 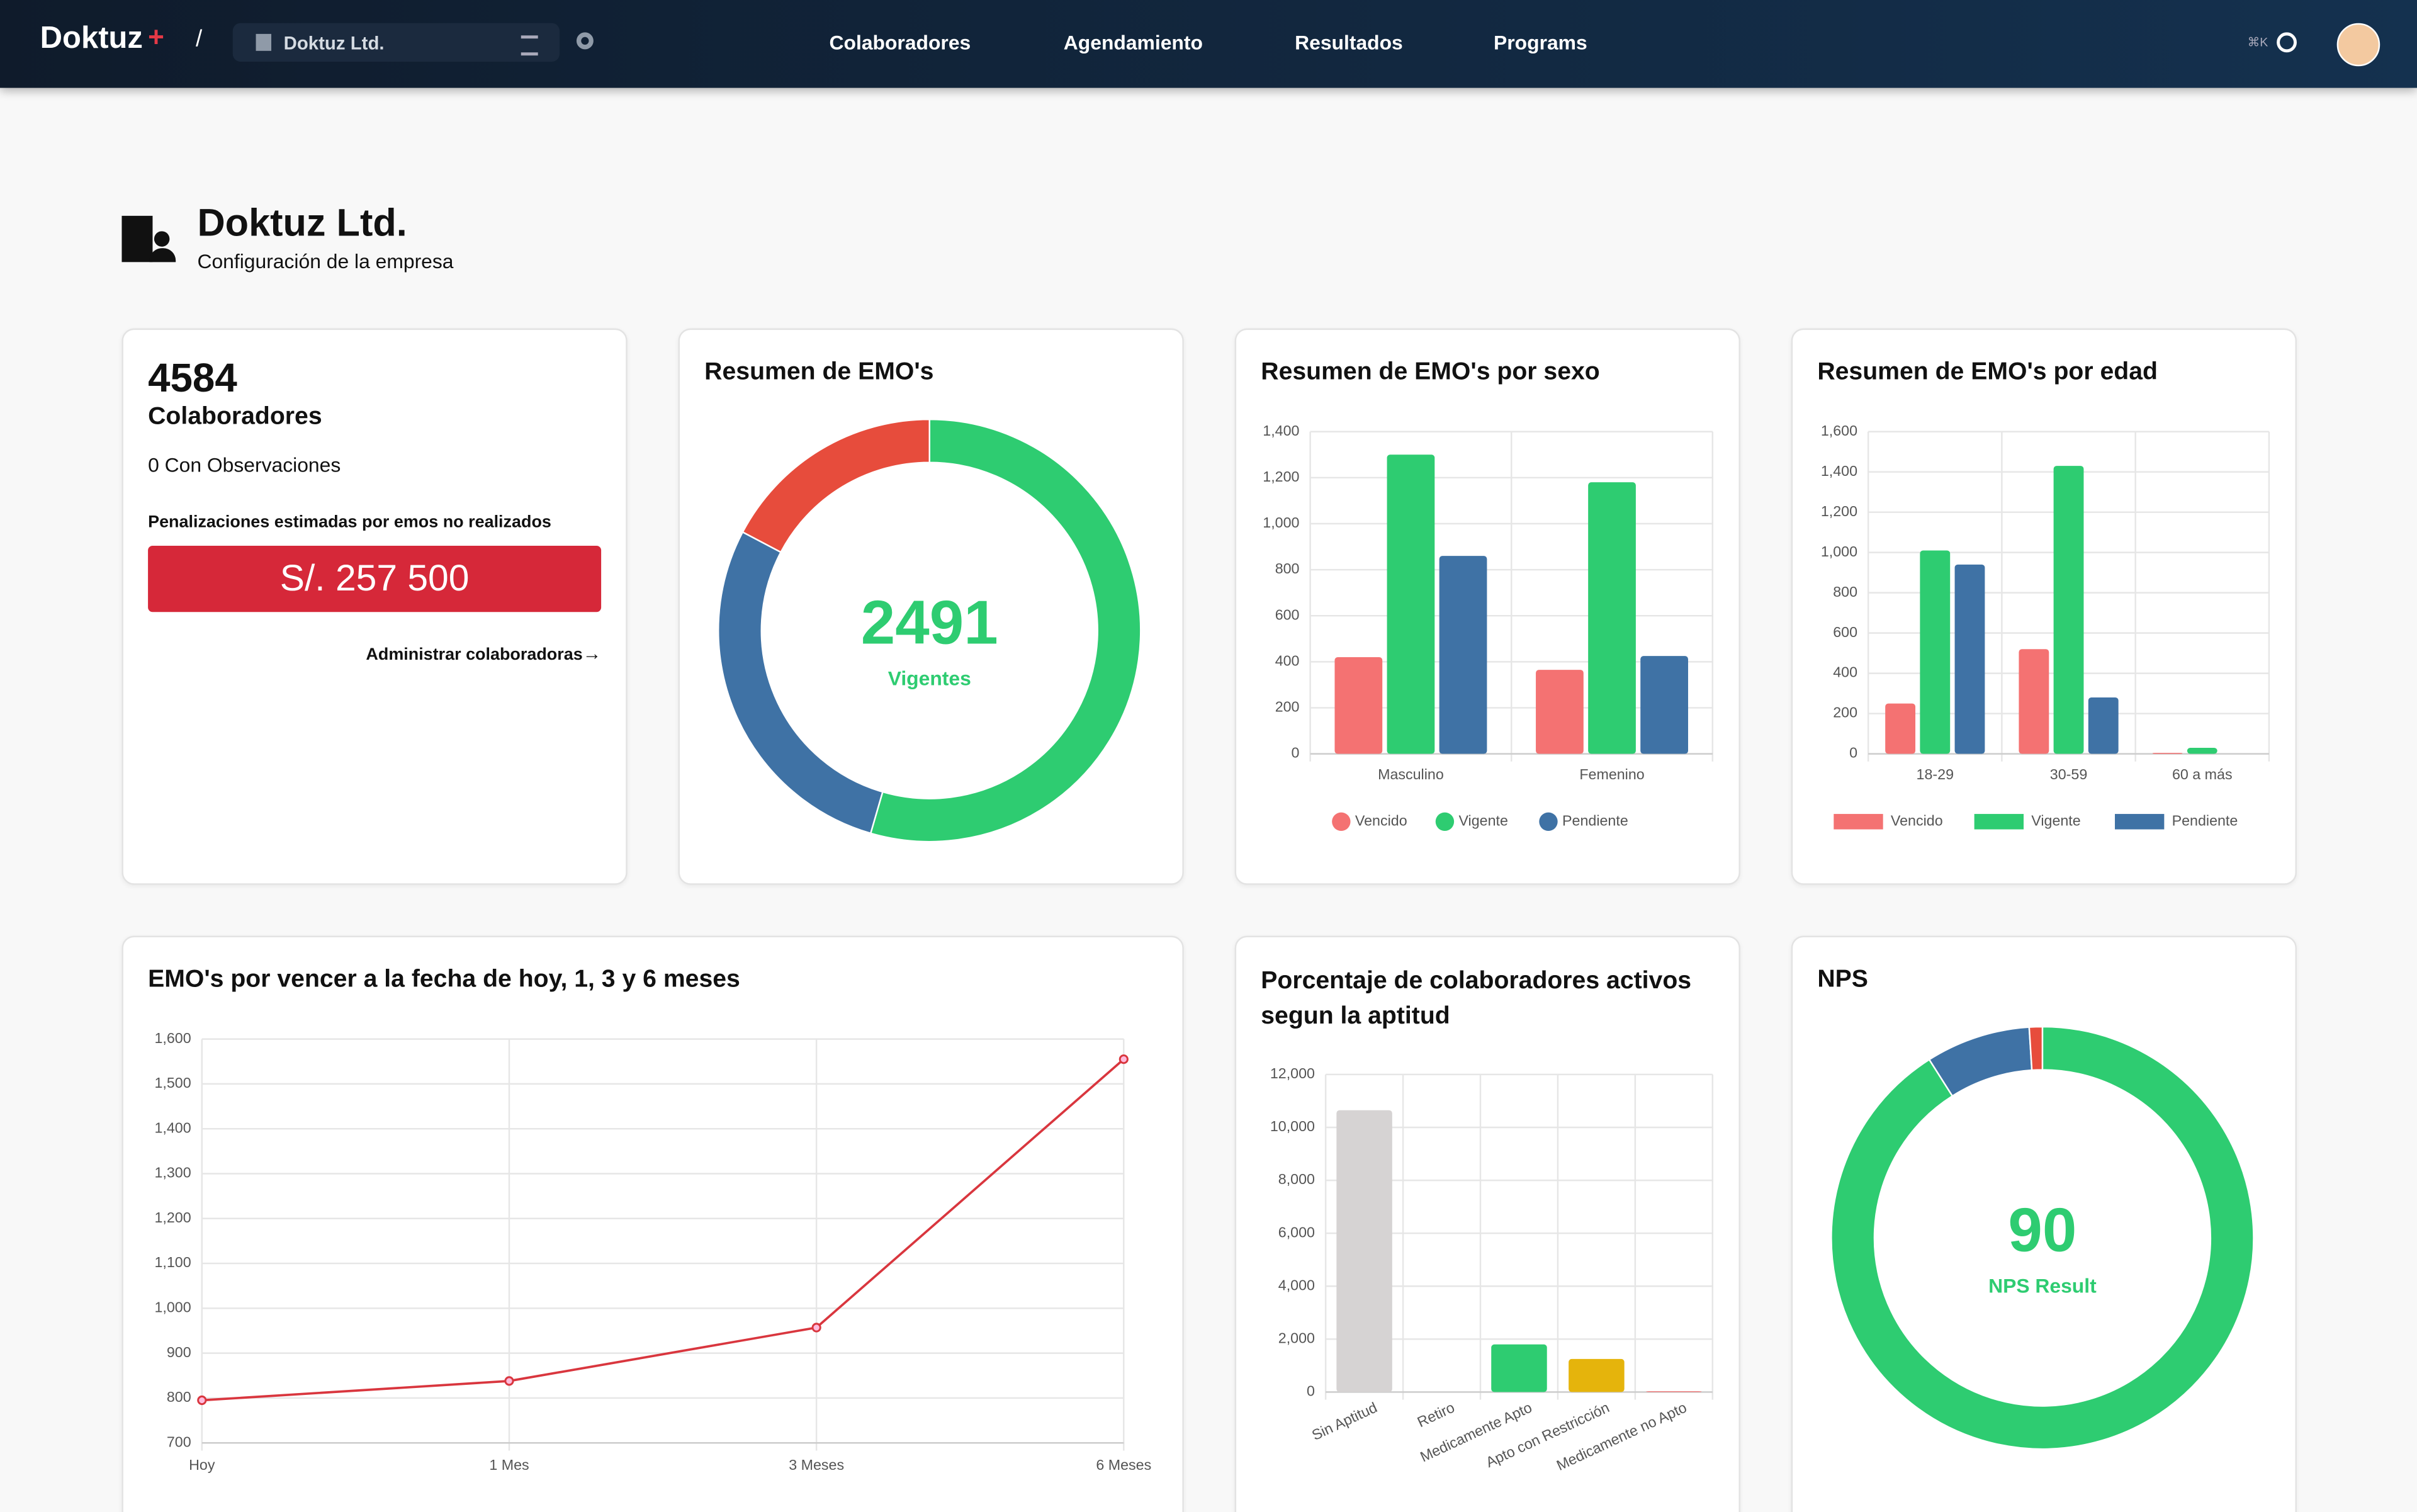 What do you see at coordinates (1296, 1285) in the screenshot?
I see `y-tick-label: 4,000` at bounding box center [1296, 1285].